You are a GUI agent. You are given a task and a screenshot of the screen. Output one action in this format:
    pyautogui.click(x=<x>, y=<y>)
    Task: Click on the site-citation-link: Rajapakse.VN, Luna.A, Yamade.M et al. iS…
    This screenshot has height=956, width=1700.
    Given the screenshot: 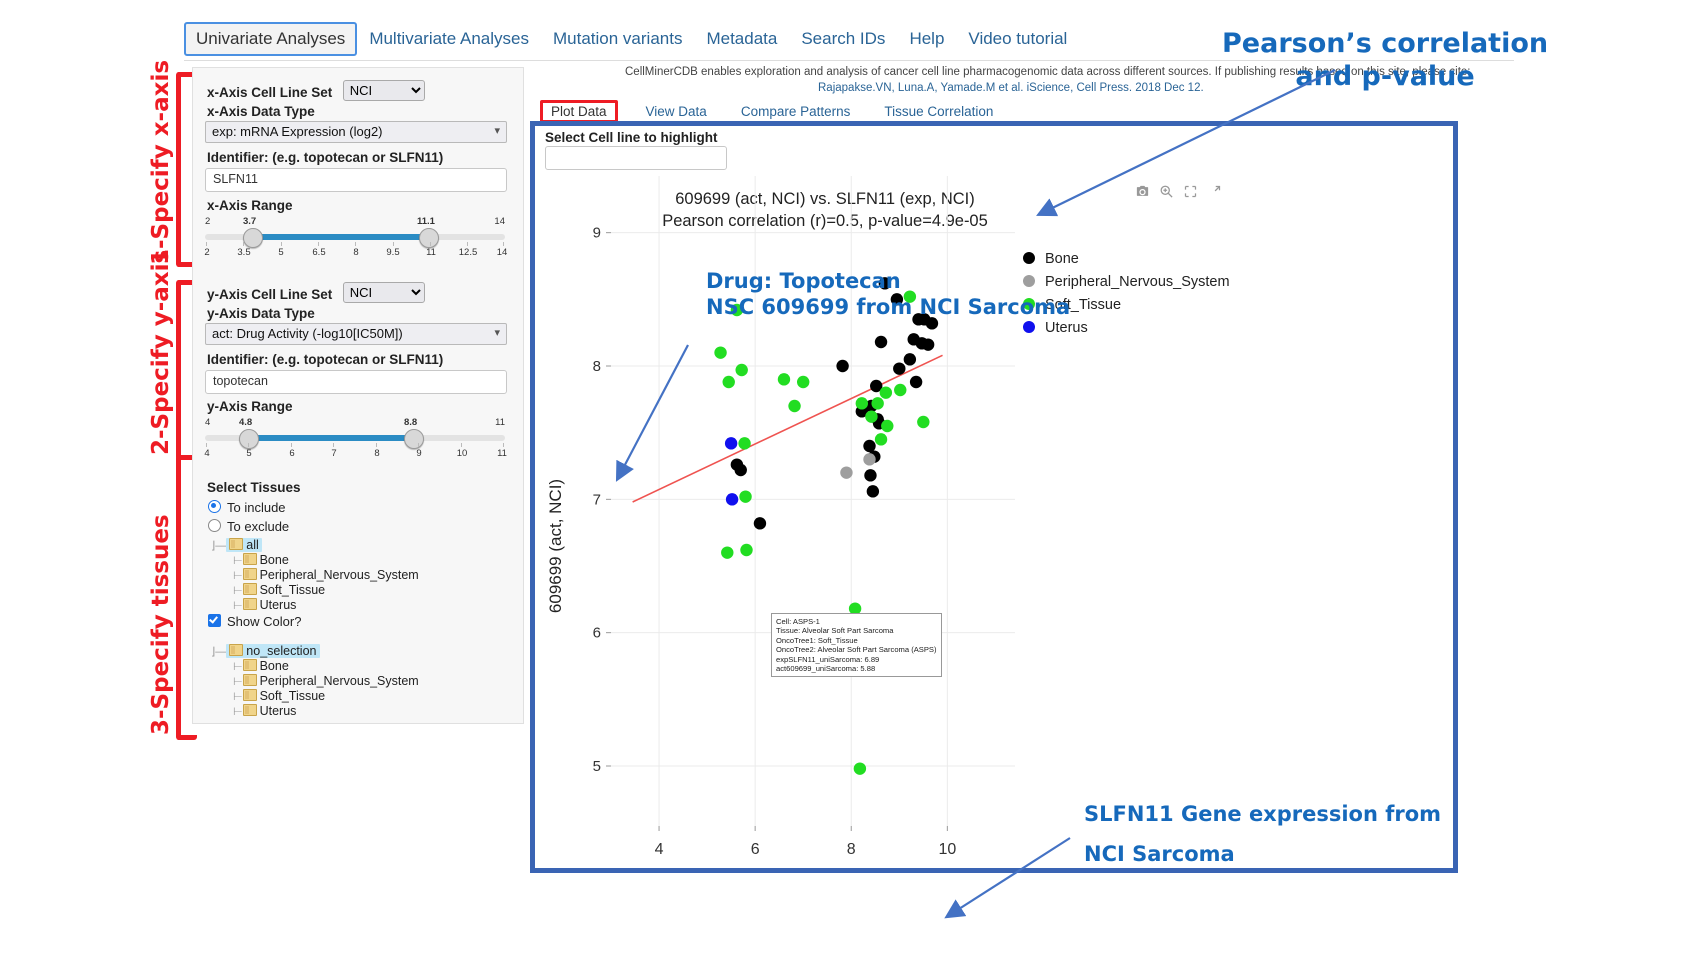 What is the action you would take?
    pyautogui.click(x=1011, y=88)
    